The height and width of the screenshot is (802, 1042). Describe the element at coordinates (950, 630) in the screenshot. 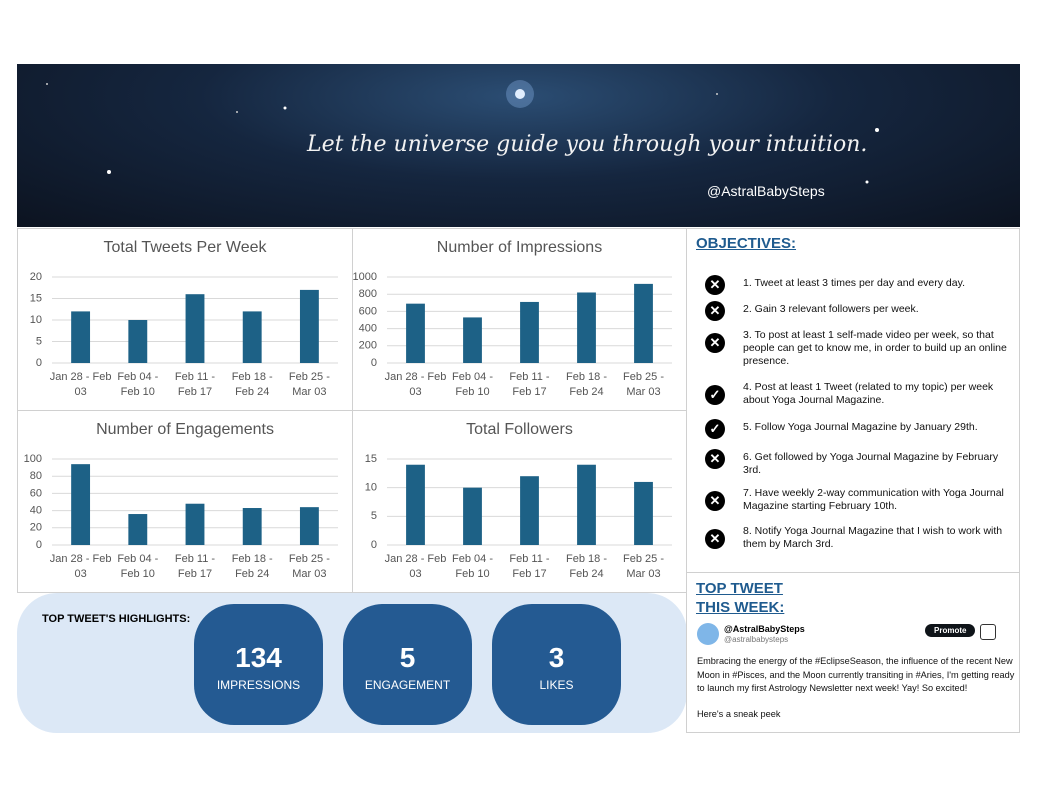

I see `promote-button: Promote` at that location.